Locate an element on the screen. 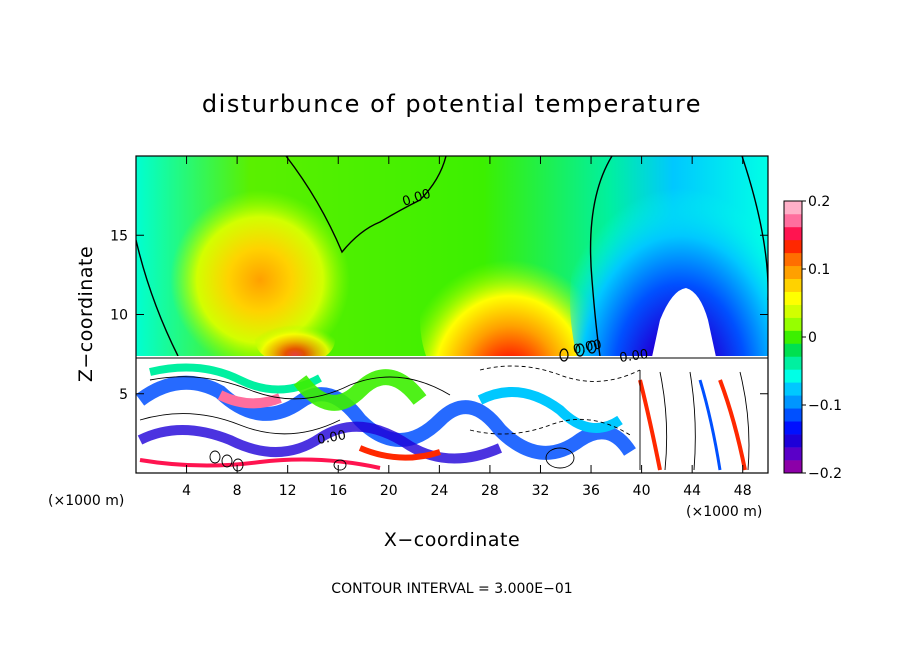 This screenshot has width=904, height=654. x-tick-label: 20 is located at coordinates (389, 491).